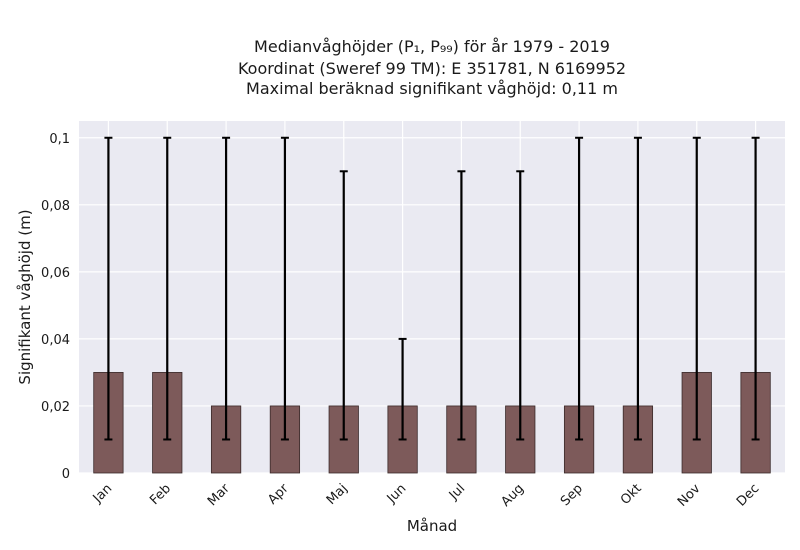 The image size is (800, 550). I want to click on x-axis-ticks: Jan Feb Mar Apr Maj Jun Jul Aug Sep Okt Nov Dec, so click(426, 495).